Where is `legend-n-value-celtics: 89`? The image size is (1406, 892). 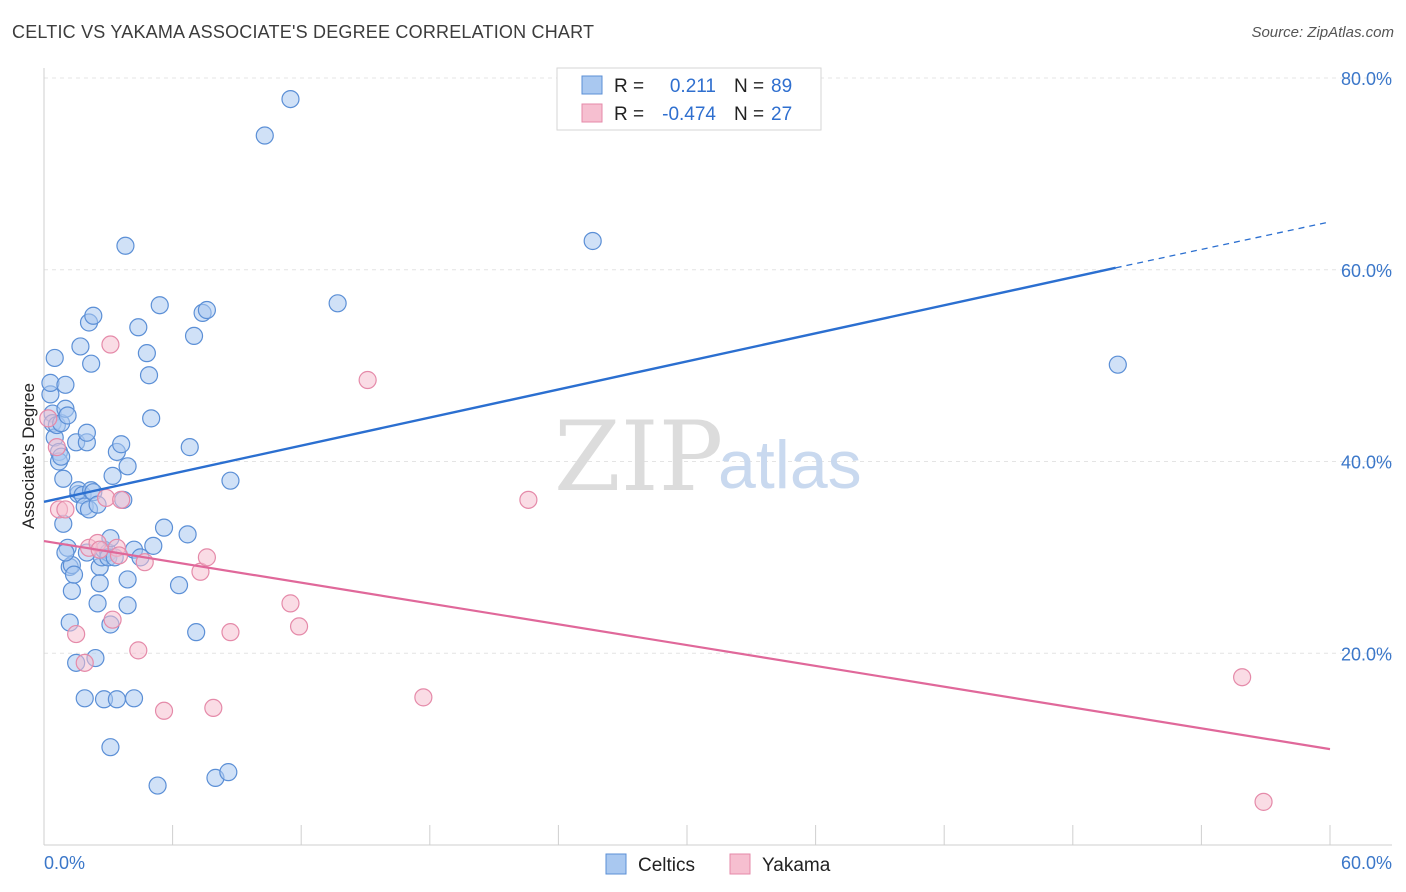
legend-n-value-celtics: 89 is located at coordinates (781, 86).